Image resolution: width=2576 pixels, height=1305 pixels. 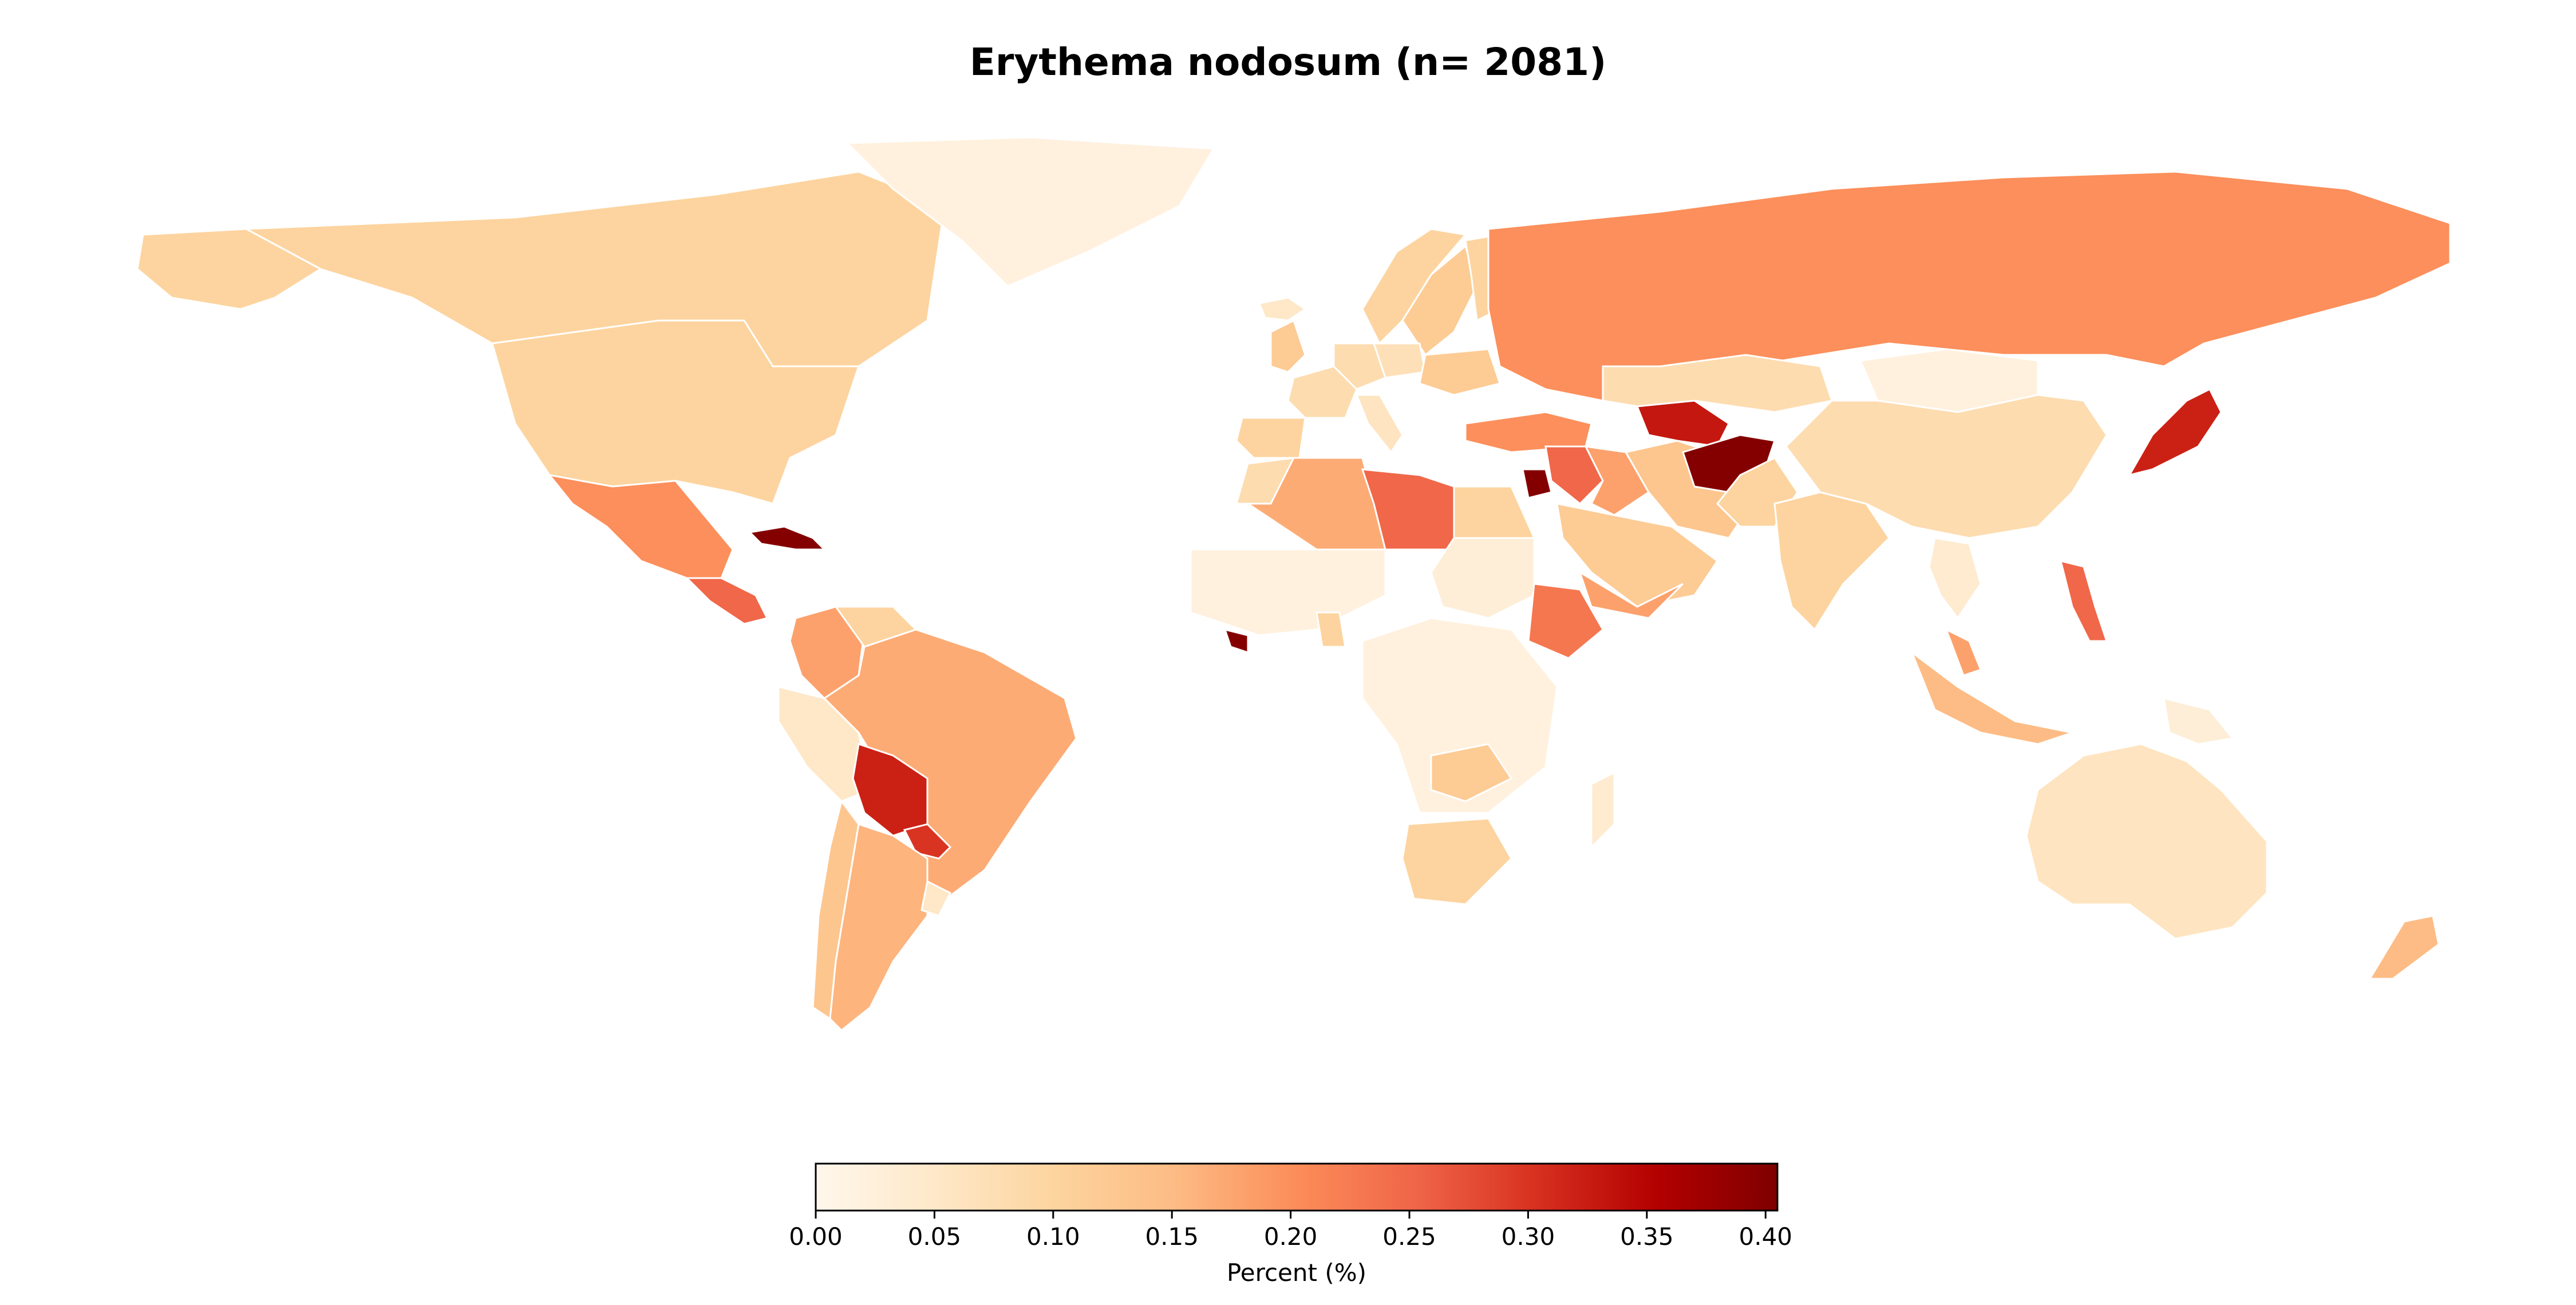 What do you see at coordinates (787, 538) in the screenshot?
I see `region-cuba` at bounding box center [787, 538].